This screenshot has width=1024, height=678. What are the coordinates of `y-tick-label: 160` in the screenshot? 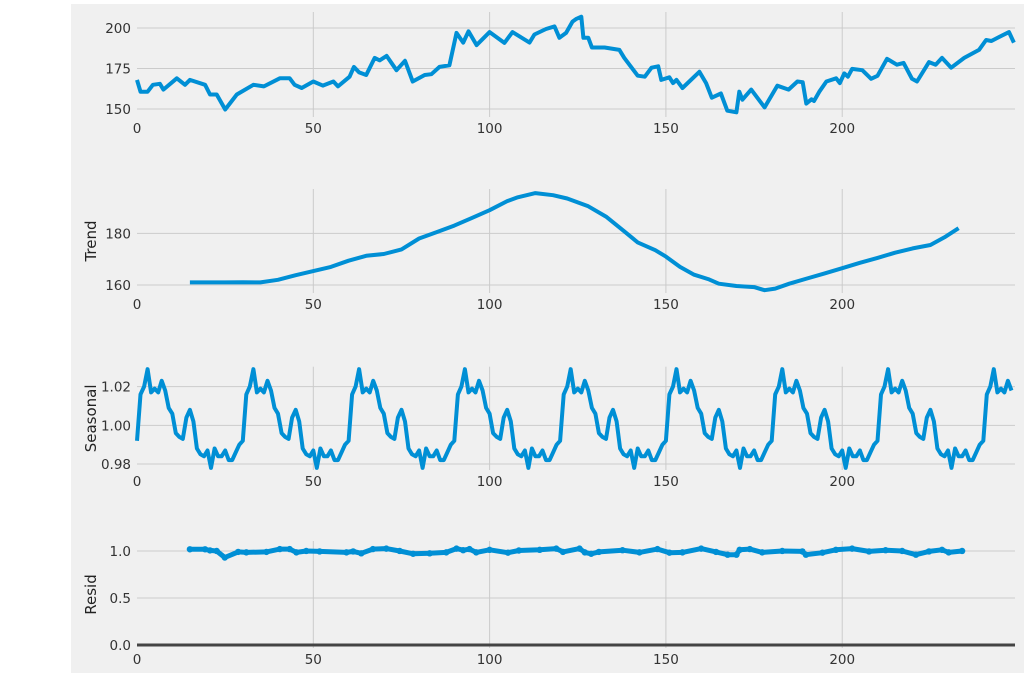 It's located at (118, 286).